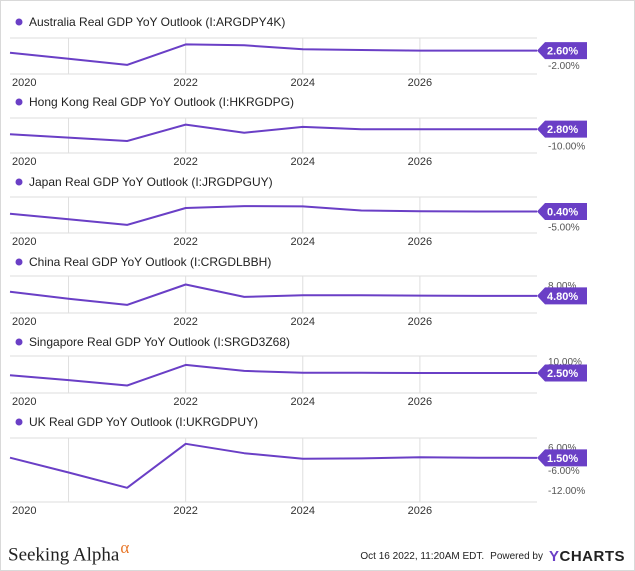 The width and height of the screenshot is (635, 571). Describe the element at coordinates (185, 83) in the screenshot. I see `x-tick-label-0-1: 2022` at that location.